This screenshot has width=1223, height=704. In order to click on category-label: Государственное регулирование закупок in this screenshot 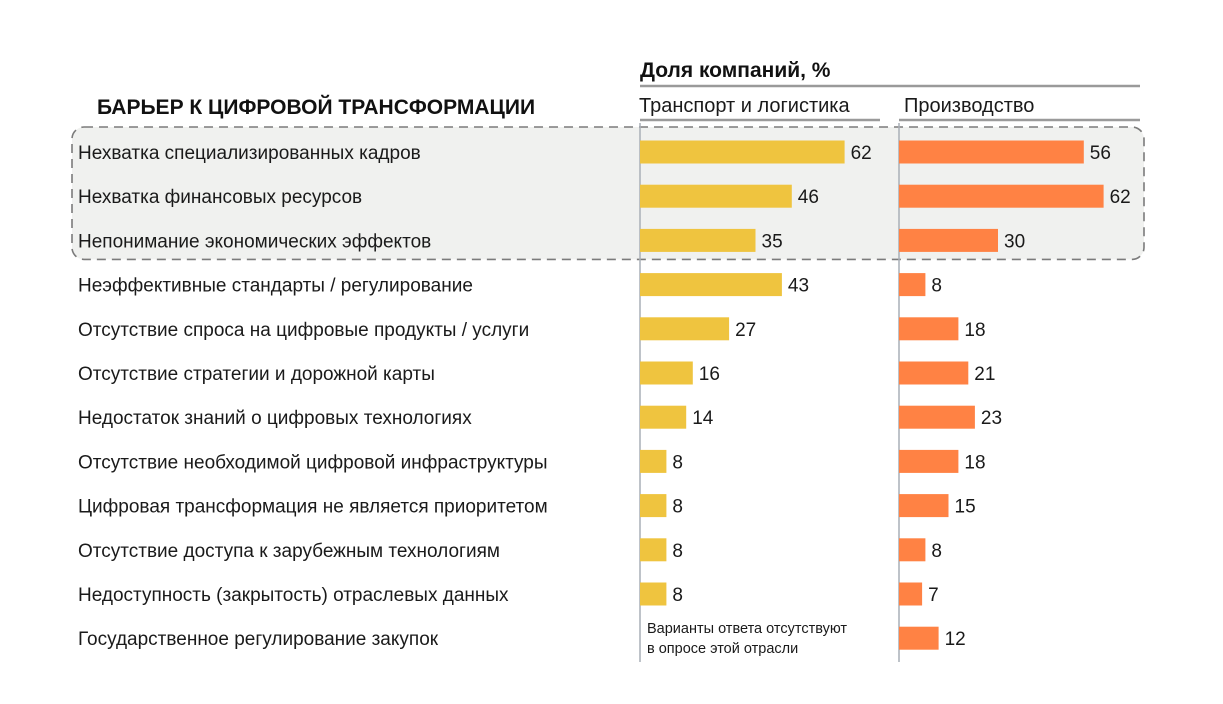, I will do `click(258, 639)`.